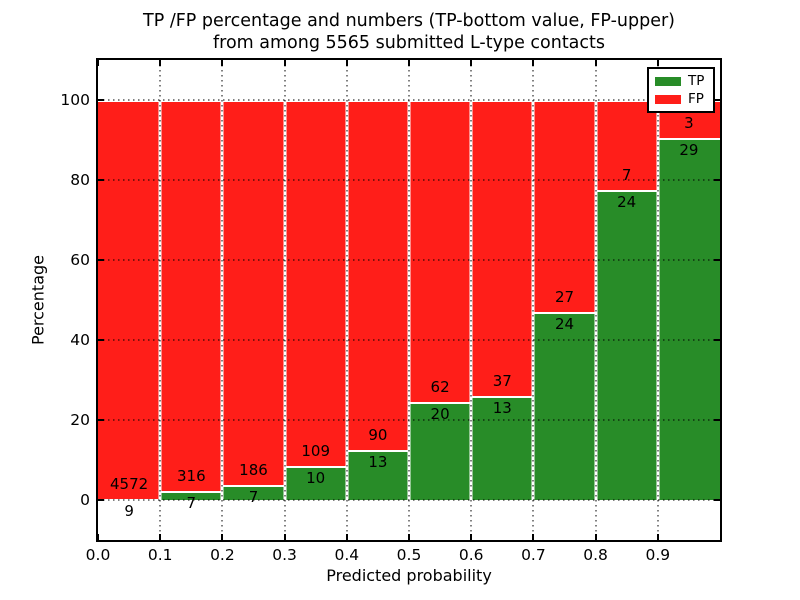 The height and width of the screenshot is (600, 800). I want to click on fp-count-label: 7, so click(626, 175).